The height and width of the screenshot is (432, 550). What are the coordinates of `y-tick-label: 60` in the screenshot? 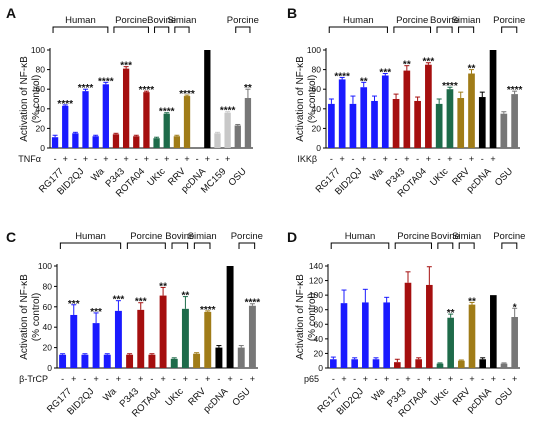 It's located at (319, 324).